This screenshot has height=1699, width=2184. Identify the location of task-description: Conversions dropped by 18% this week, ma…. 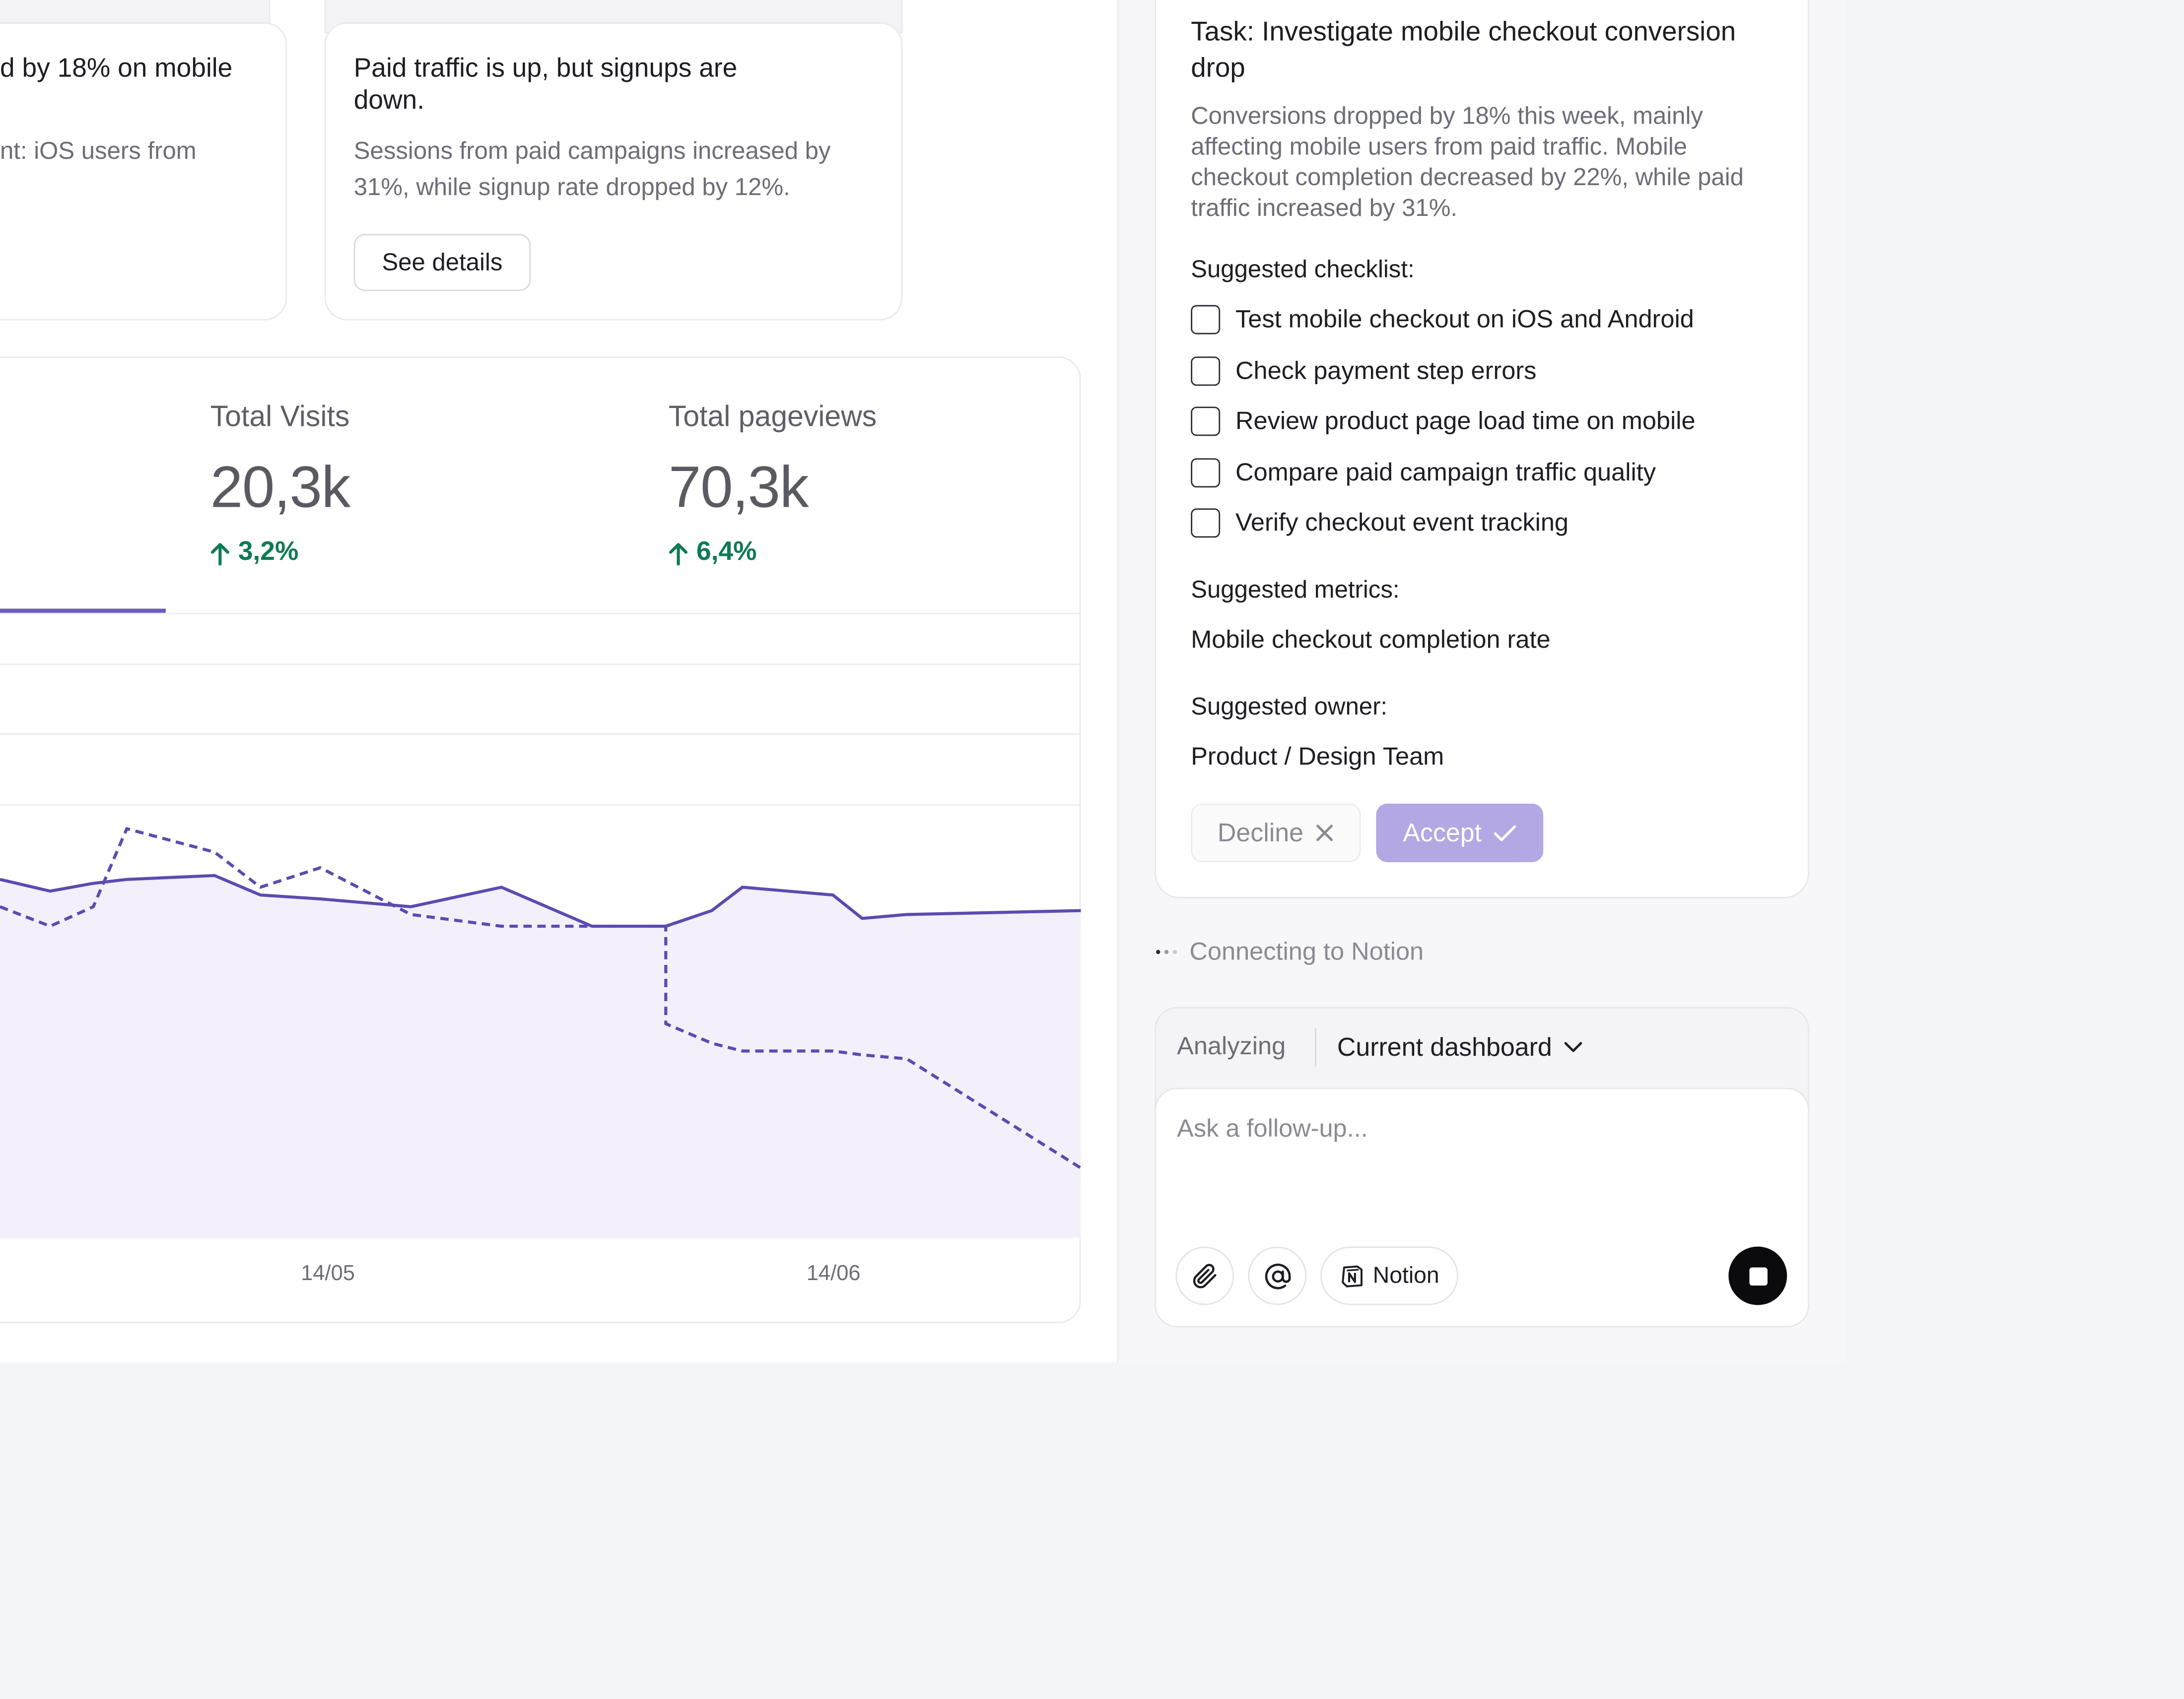
(1467, 161).